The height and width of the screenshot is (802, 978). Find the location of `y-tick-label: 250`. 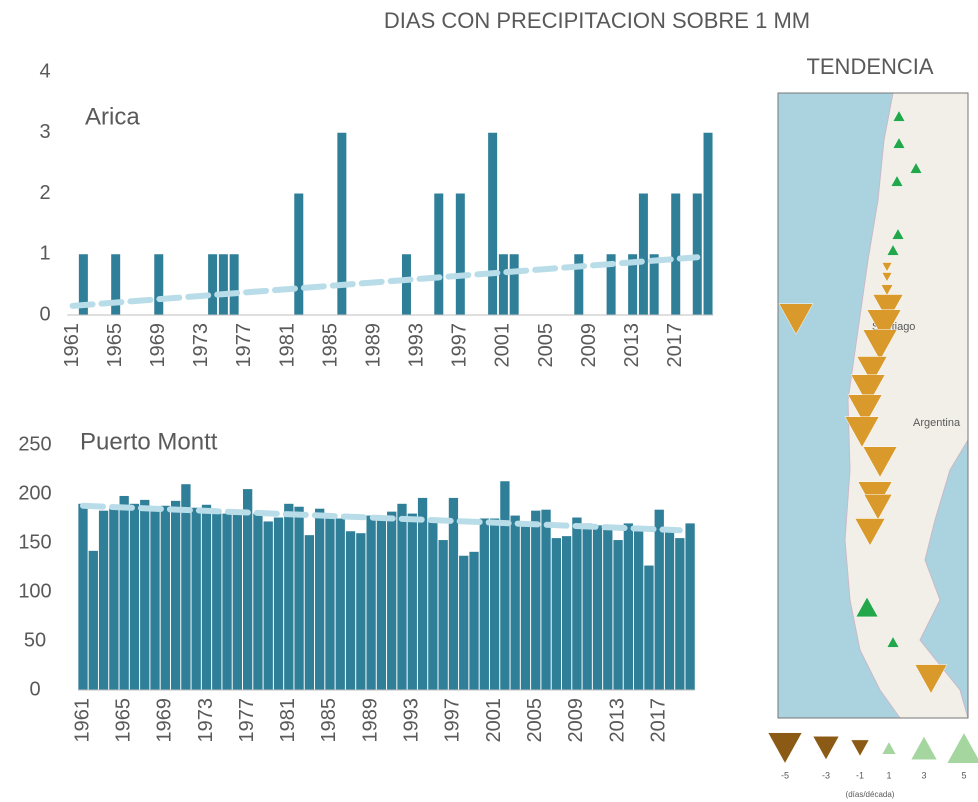

y-tick-label: 250 is located at coordinates (34, 444).